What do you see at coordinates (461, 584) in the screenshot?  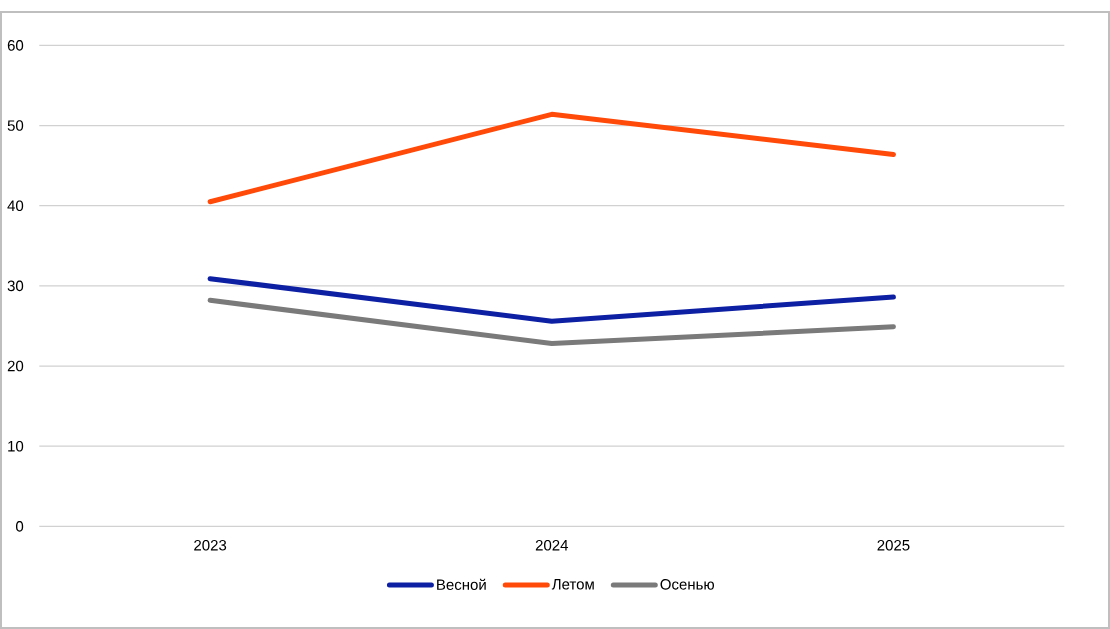 I see `legend-label: Весной` at bounding box center [461, 584].